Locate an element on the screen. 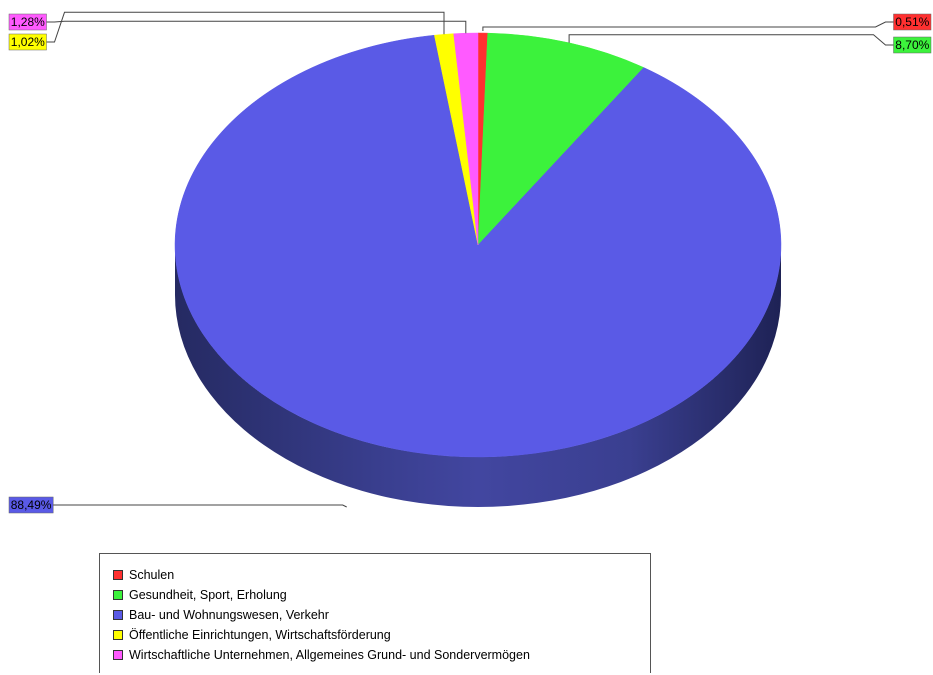 Image resolution: width=933 pixels, height=675 pixels. legend-label-schulen: Schulen is located at coordinates (152, 575).